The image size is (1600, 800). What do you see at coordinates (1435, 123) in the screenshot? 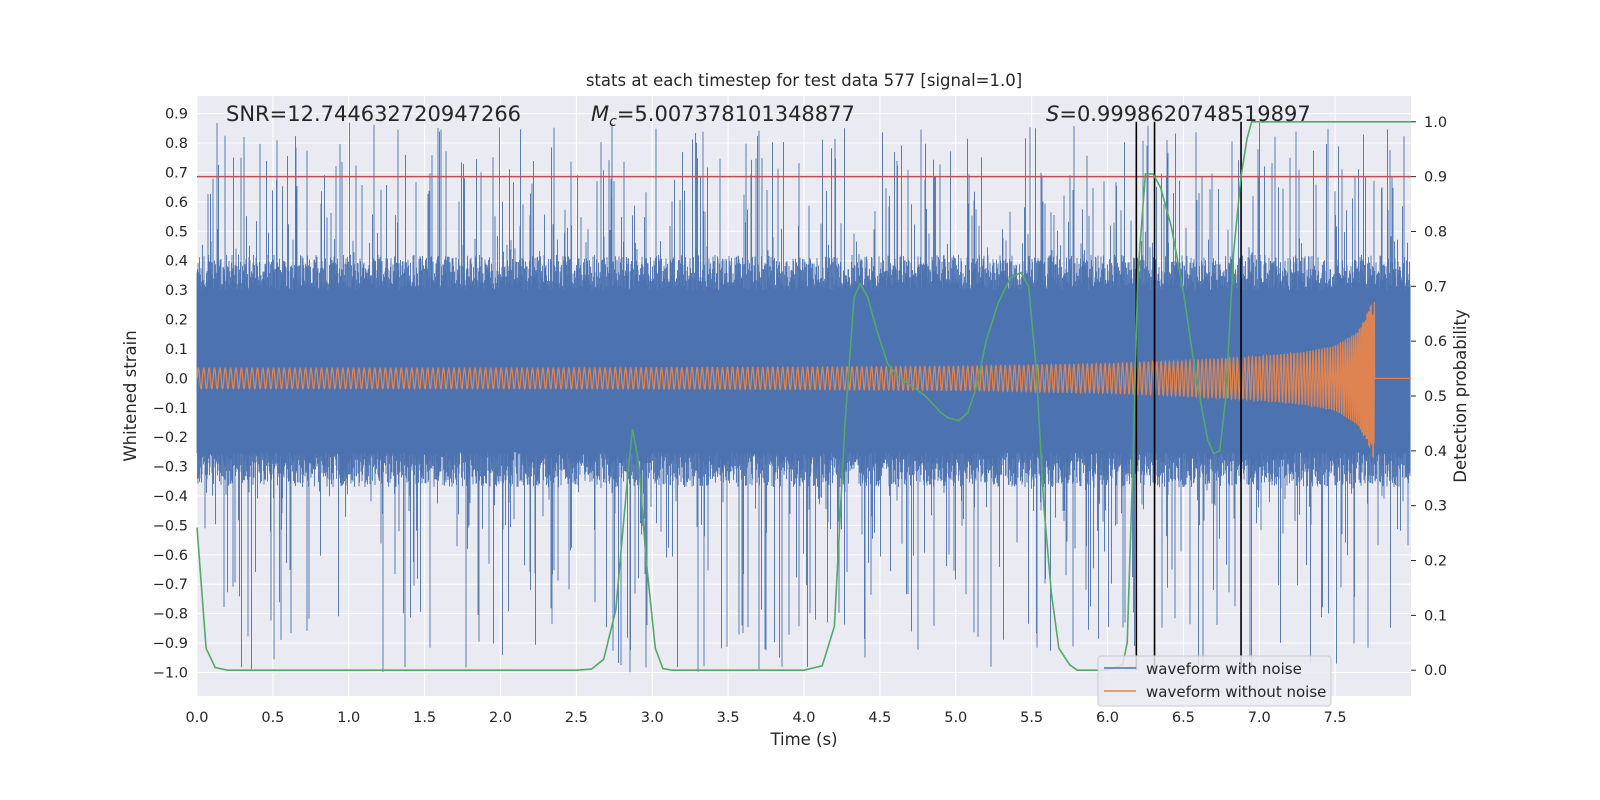
I see `y2-tick-label: 1.0` at bounding box center [1435, 123].